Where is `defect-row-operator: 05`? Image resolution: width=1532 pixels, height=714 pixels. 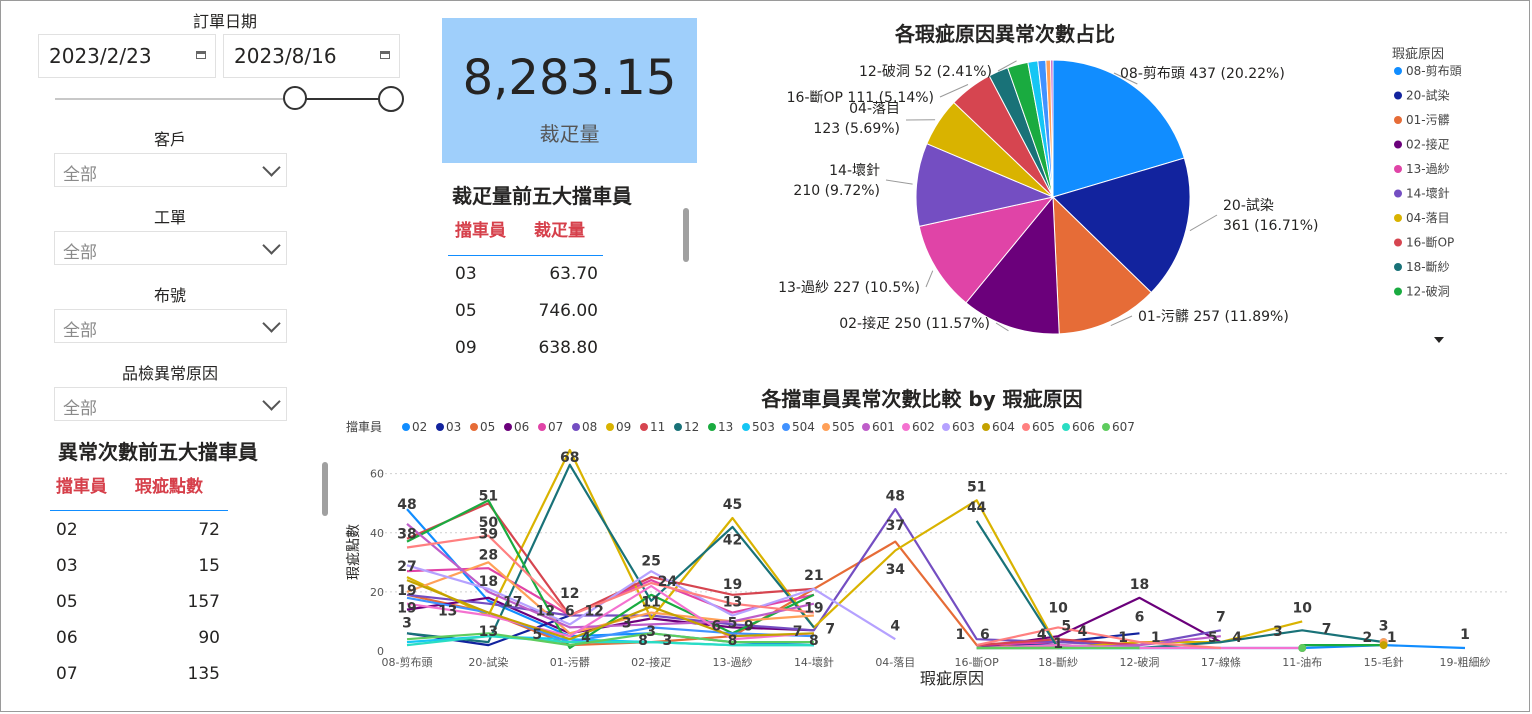 defect-row-operator: 05 is located at coordinates (67, 602).